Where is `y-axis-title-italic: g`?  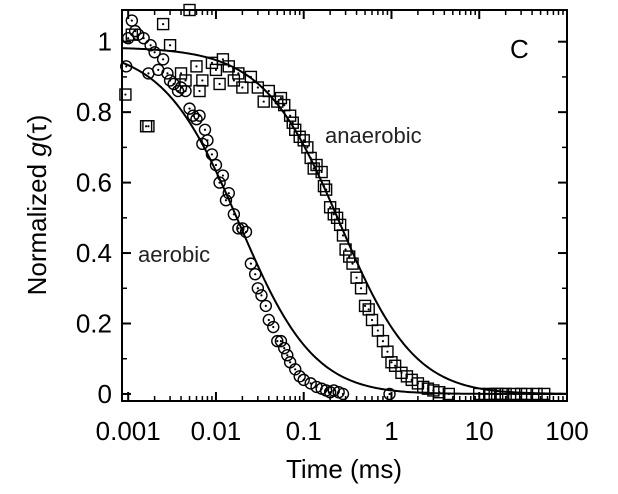
y-axis-title-italic: g is located at coordinates (37, 149).